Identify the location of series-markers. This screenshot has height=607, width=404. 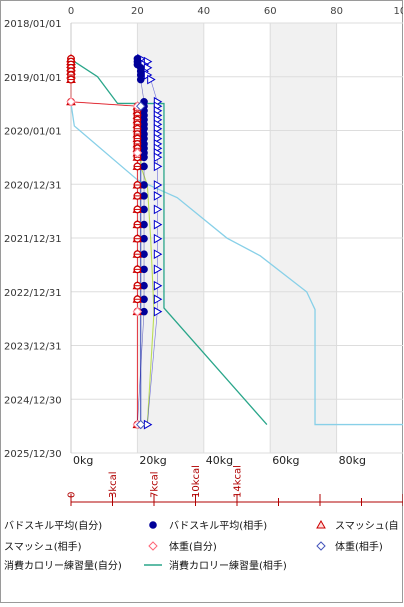
(114, 241).